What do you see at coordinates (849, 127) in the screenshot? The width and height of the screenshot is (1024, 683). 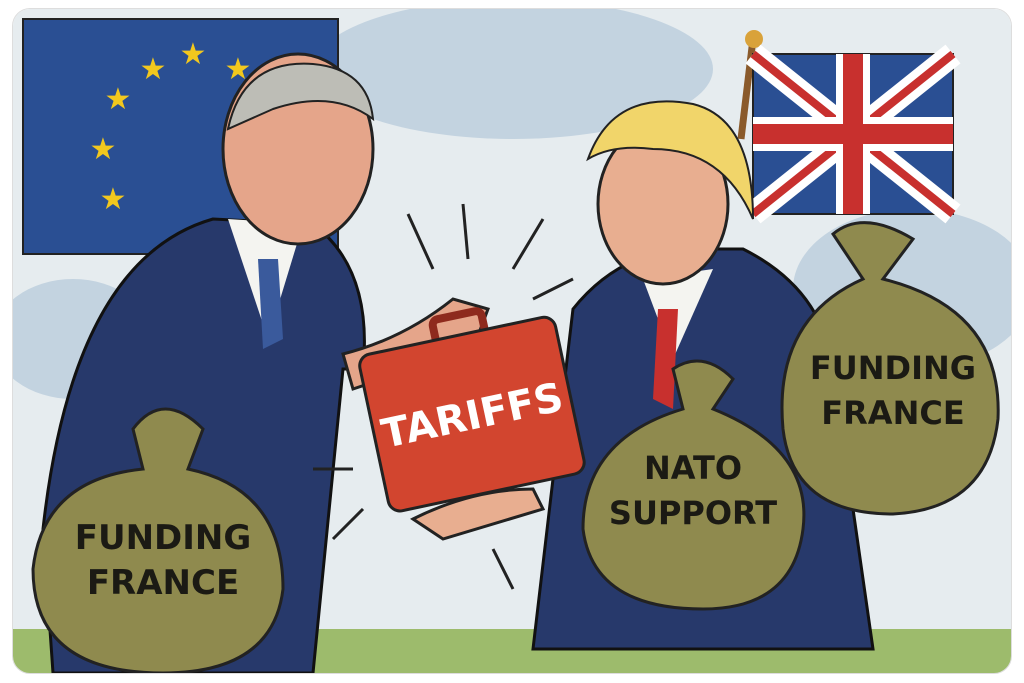 I see `uk-flag` at bounding box center [849, 127].